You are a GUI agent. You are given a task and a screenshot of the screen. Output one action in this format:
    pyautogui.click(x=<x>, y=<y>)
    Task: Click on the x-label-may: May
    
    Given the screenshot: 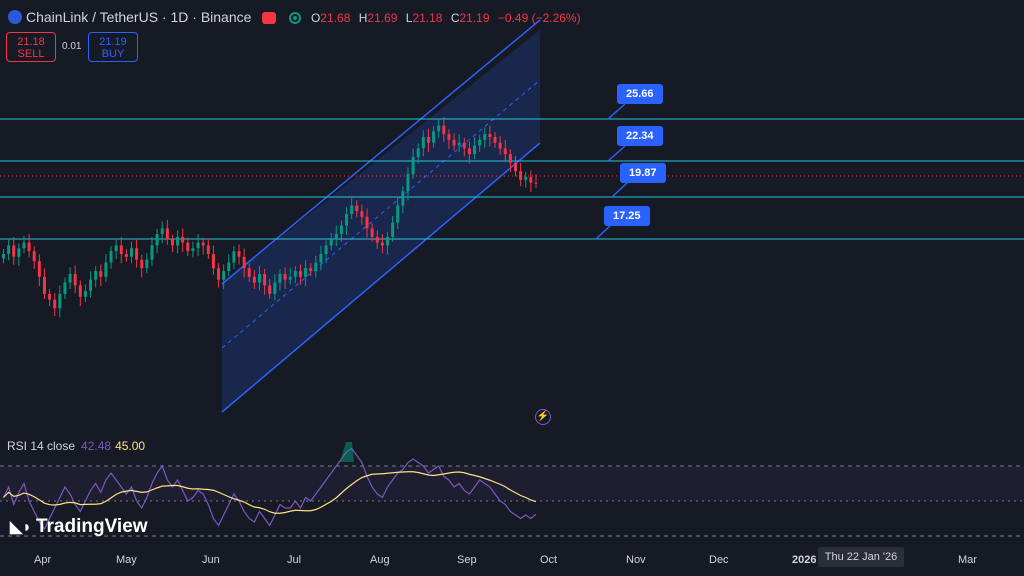 What is the action you would take?
    pyautogui.click(x=126, y=560)
    